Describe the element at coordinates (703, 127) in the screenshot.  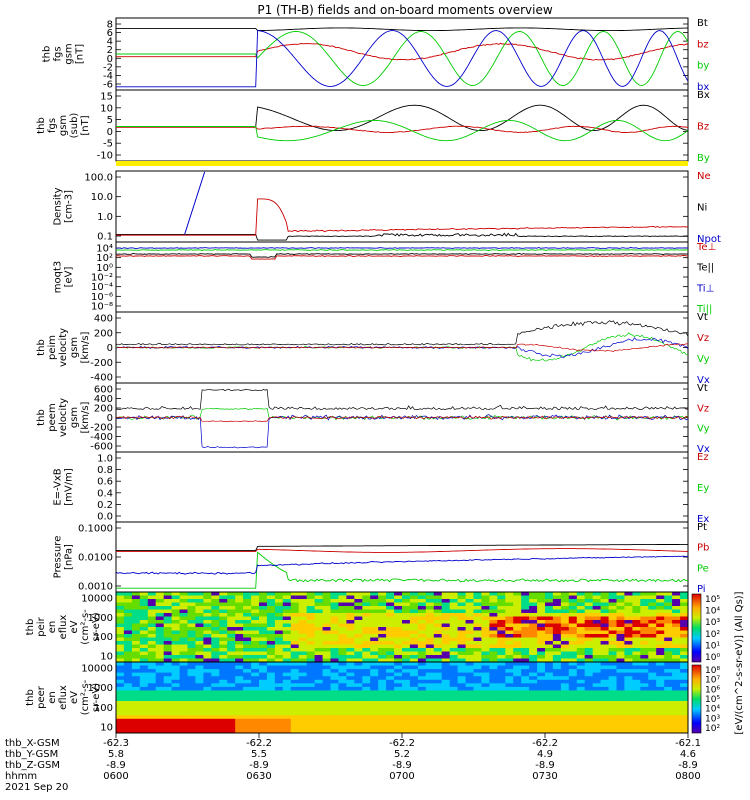
I see `legend-bz: Bz` at that location.